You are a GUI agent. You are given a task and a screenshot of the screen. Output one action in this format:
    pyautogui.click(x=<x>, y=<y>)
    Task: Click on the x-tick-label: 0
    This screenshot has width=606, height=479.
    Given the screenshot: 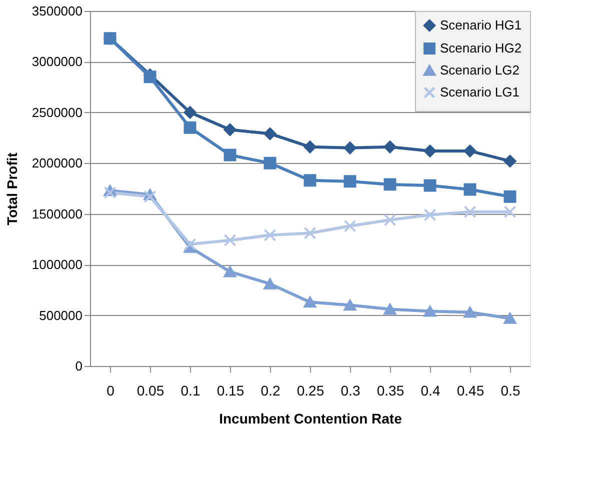 What is the action you would take?
    pyautogui.click(x=110, y=390)
    